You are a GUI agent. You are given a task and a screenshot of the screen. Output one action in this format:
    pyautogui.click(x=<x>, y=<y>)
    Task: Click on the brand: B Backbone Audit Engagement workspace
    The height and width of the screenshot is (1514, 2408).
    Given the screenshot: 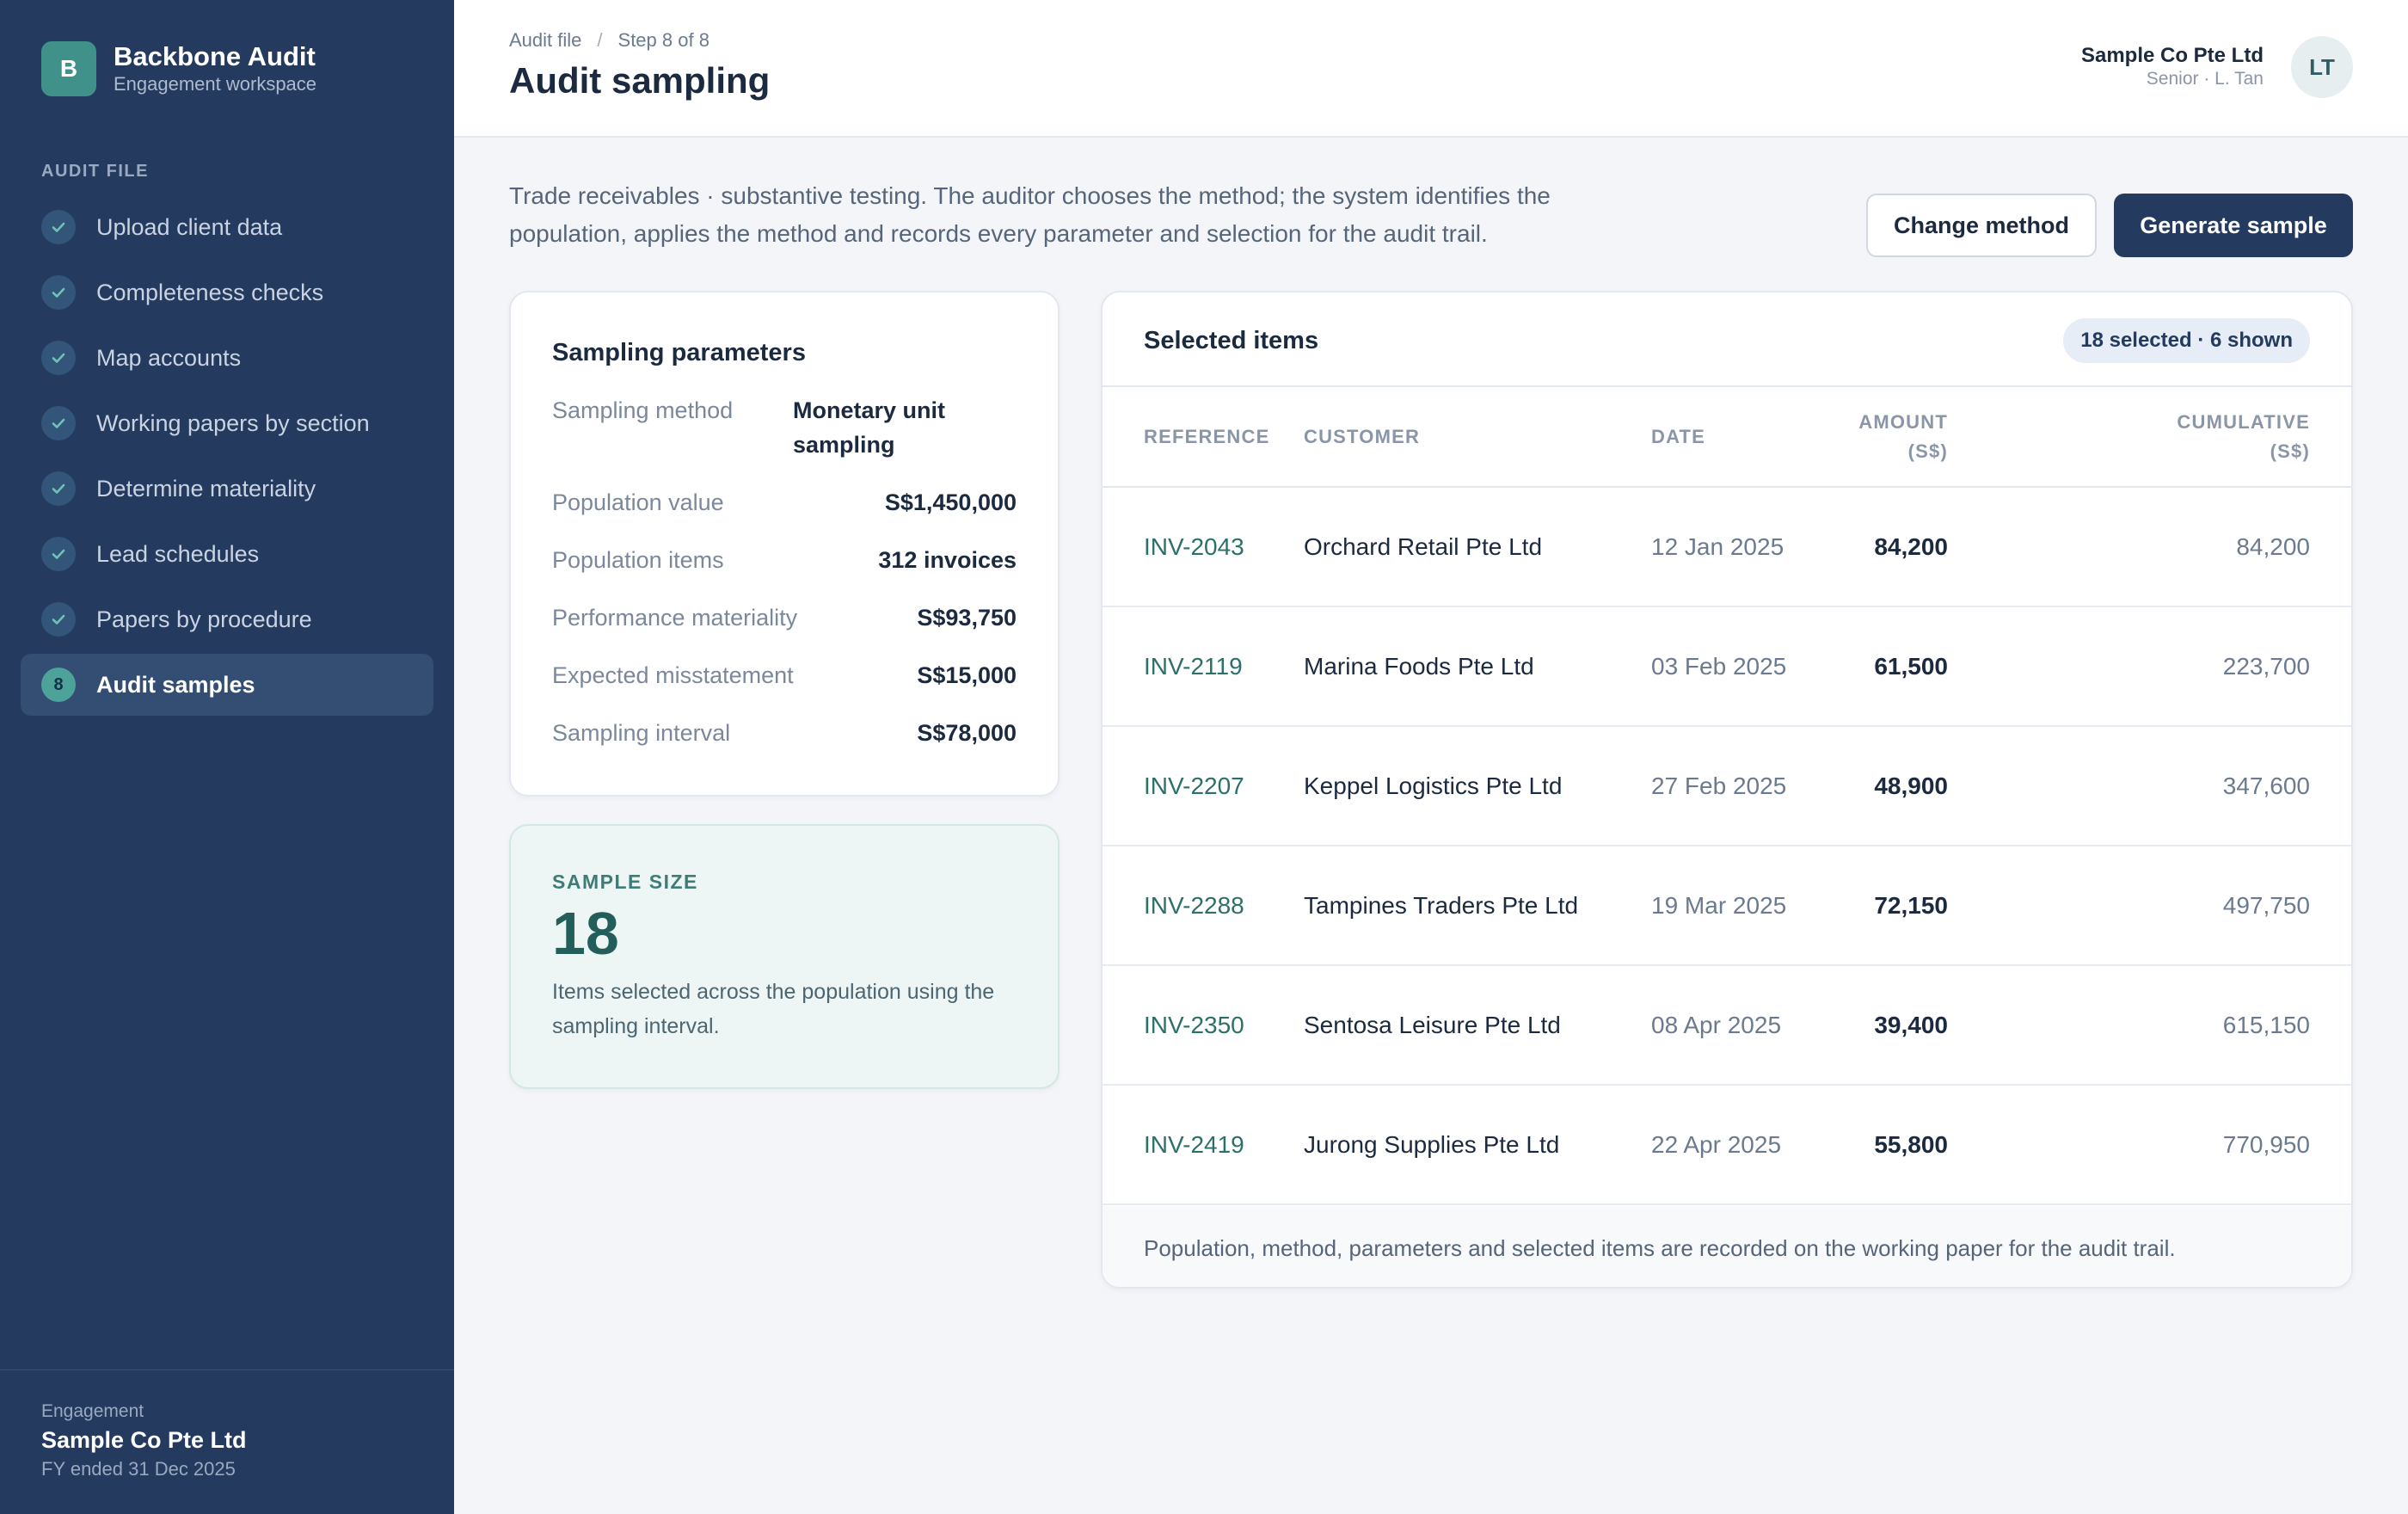 What is the action you would take?
    pyautogui.click(x=178, y=68)
    